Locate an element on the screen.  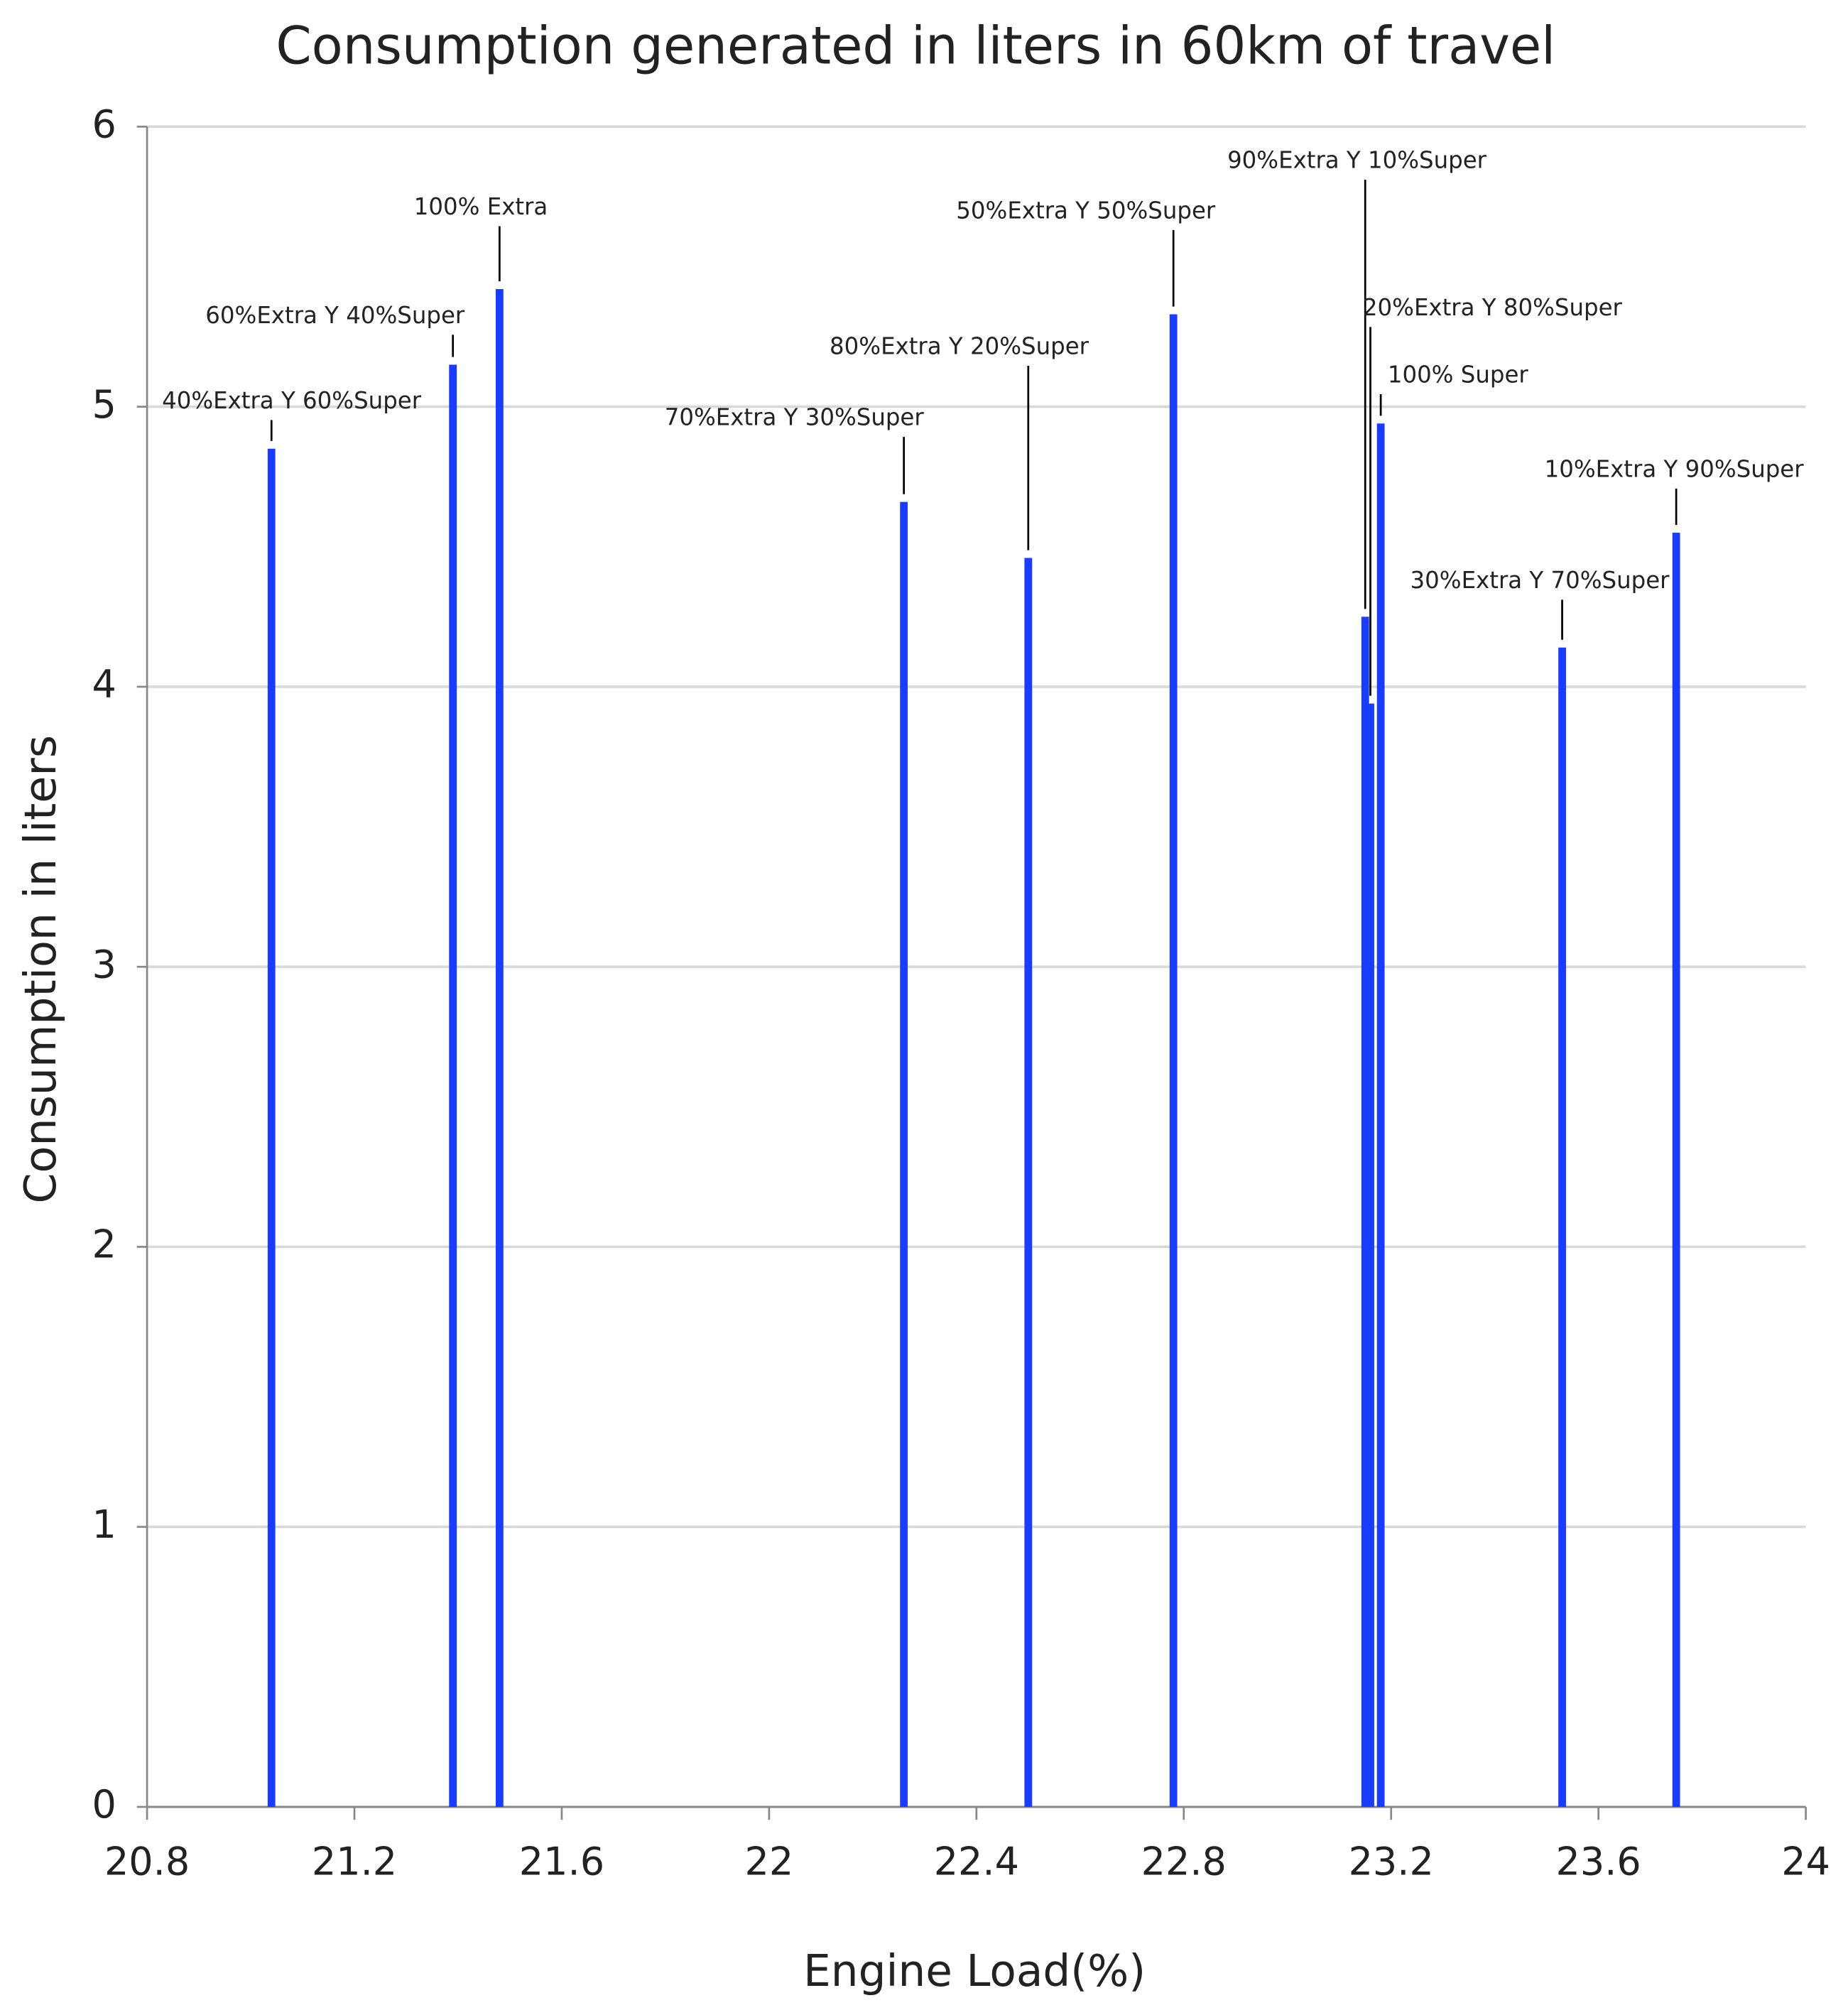
point-label: 60%Extra Y 40%Super is located at coordinates (335, 315).